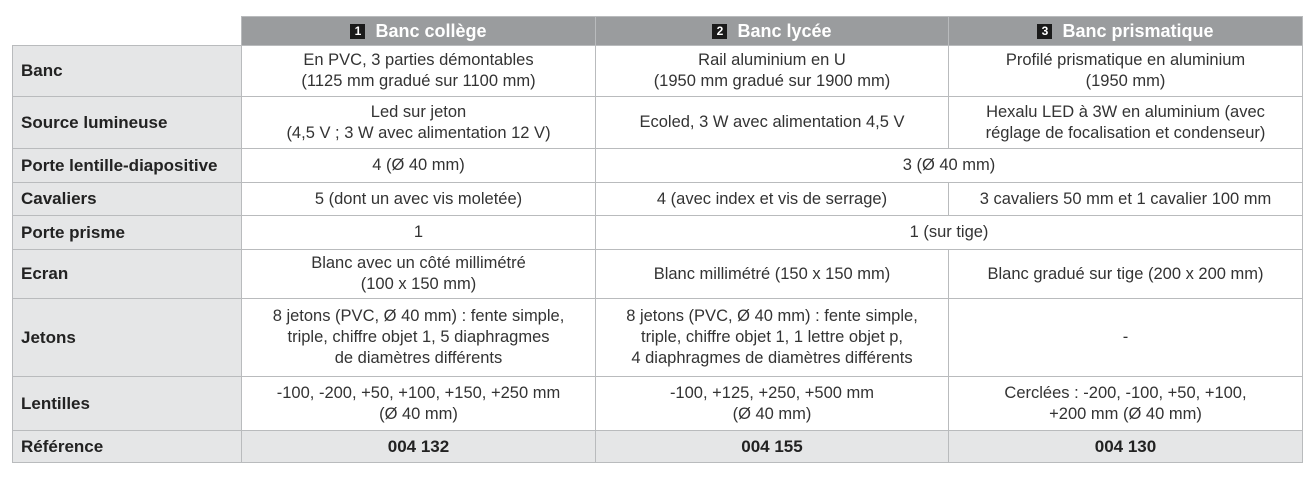 The height and width of the screenshot is (477, 1313). What do you see at coordinates (1125, 132) in the screenshot?
I see `cell-line: réglage de focalisation et condenseur)` at bounding box center [1125, 132].